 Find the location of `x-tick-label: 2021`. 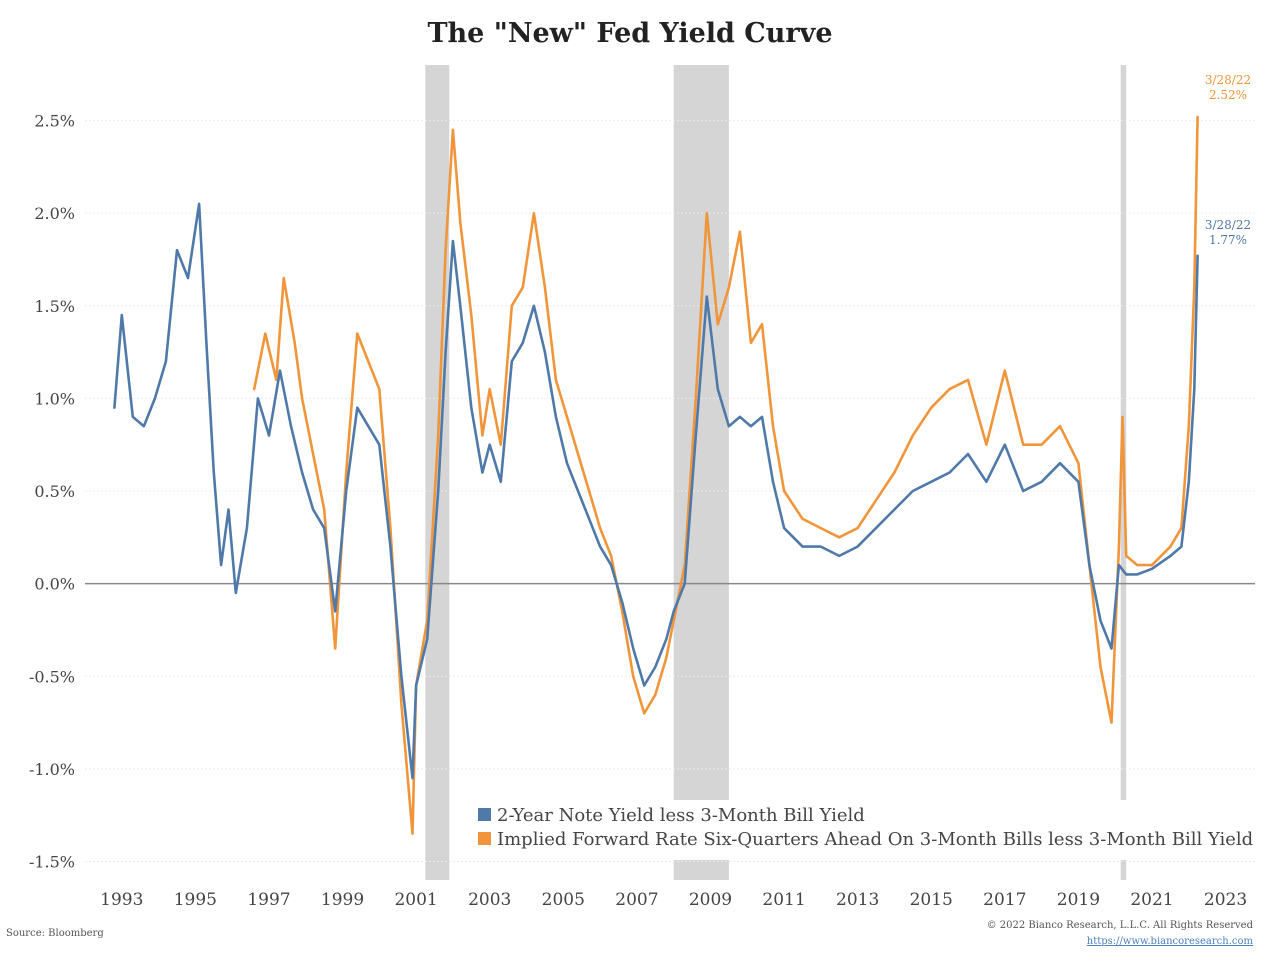

x-tick-label: 2021 is located at coordinates (1151, 900).